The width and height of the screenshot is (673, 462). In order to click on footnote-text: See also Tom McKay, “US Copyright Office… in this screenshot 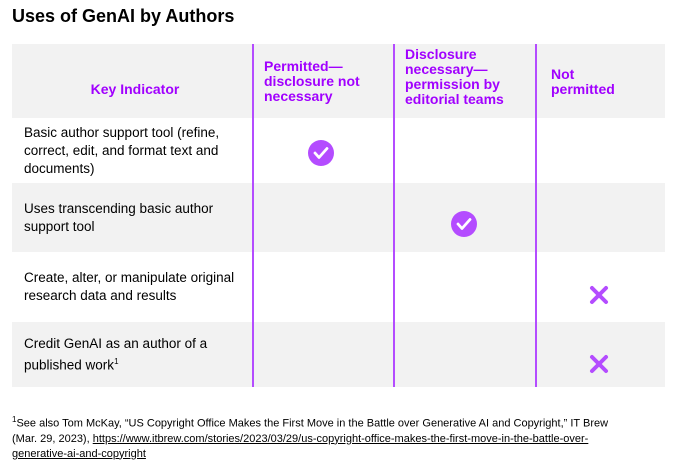, I will do `click(310, 431)`.